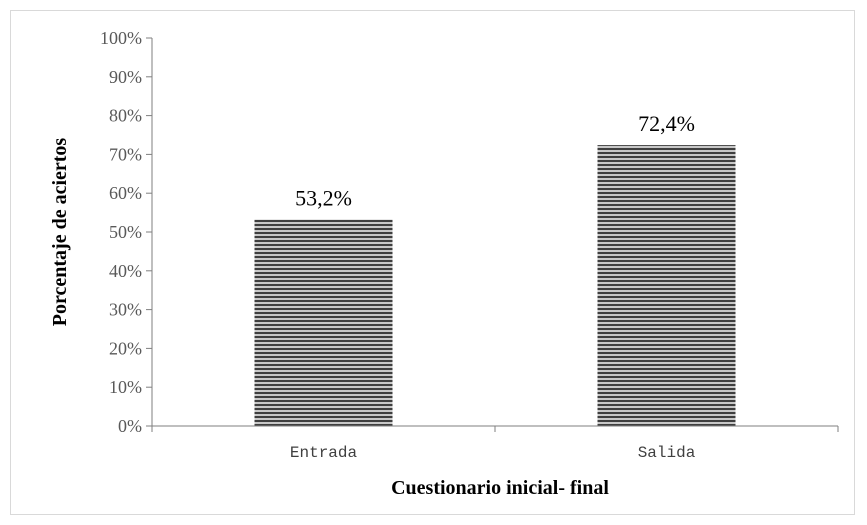 Image resolution: width=867 pixels, height=525 pixels. What do you see at coordinates (125, 310) in the screenshot?
I see `y-tick-label: 30%` at bounding box center [125, 310].